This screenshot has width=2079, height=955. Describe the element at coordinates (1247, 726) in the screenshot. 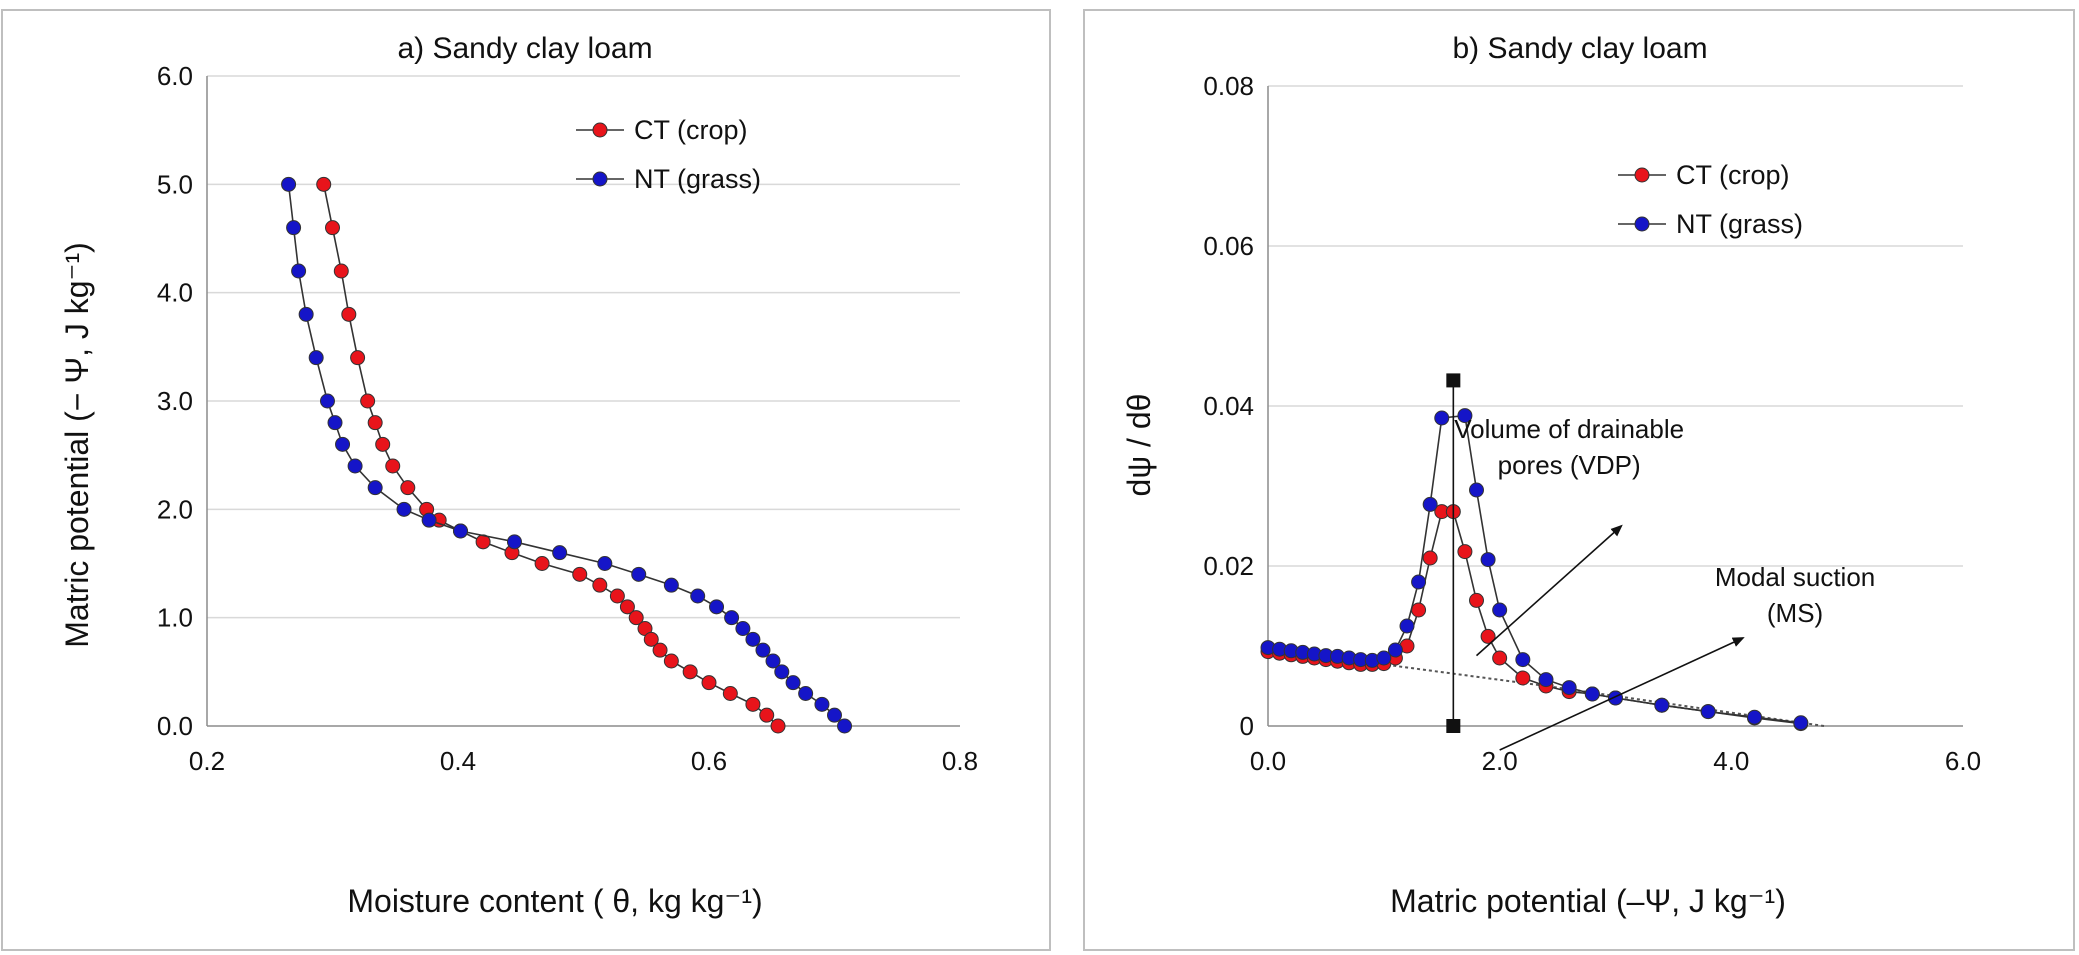

I see `y-tick-label: 0` at that location.